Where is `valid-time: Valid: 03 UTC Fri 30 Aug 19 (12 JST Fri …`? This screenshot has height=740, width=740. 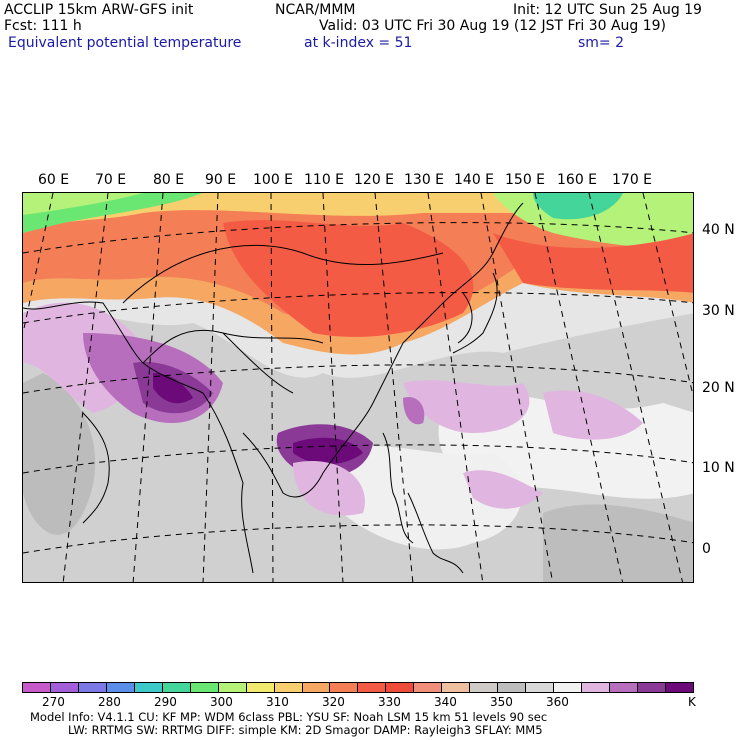 valid-time: Valid: 03 UTC Fri 30 Aug 19 (12 JST Fri … is located at coordinates (493, 26).